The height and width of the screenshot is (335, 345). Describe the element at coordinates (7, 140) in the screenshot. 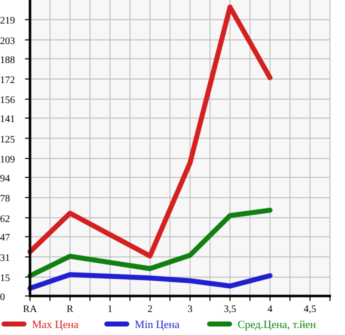

I see `y-tick-label: 125` at that location.